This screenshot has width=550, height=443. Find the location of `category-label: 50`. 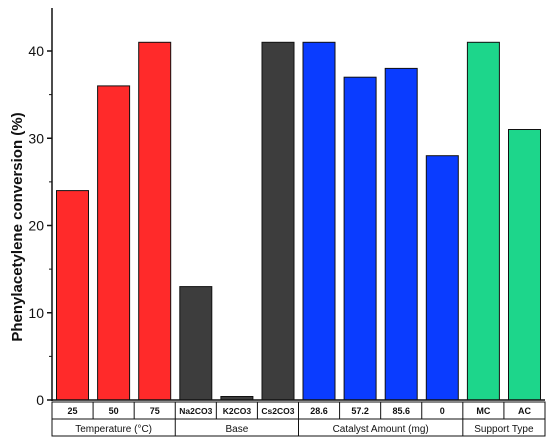

category-label: 50 is located at coordinates (114, 411).